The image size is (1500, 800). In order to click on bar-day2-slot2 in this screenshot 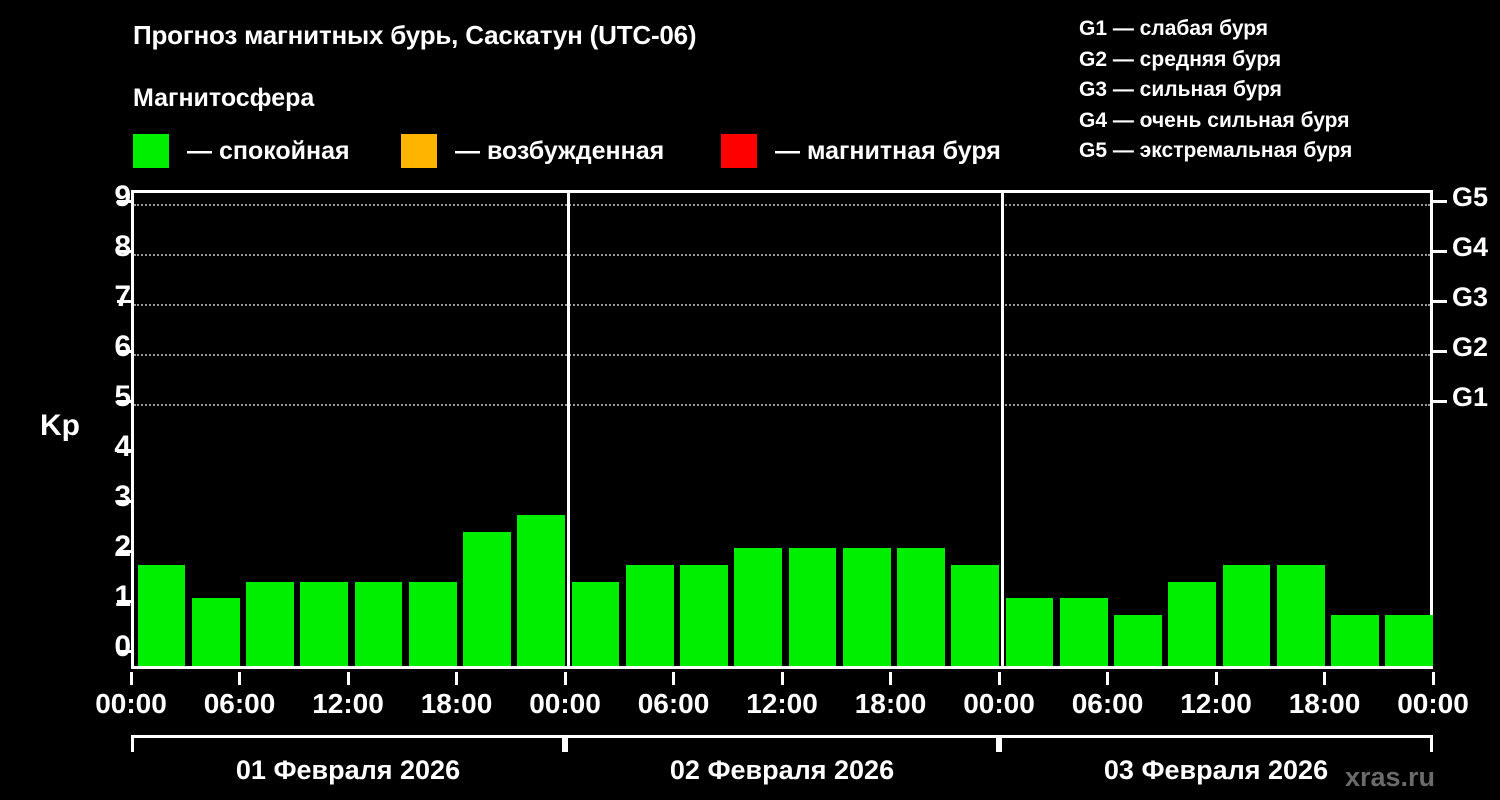, I will do `click(649, 615)`.